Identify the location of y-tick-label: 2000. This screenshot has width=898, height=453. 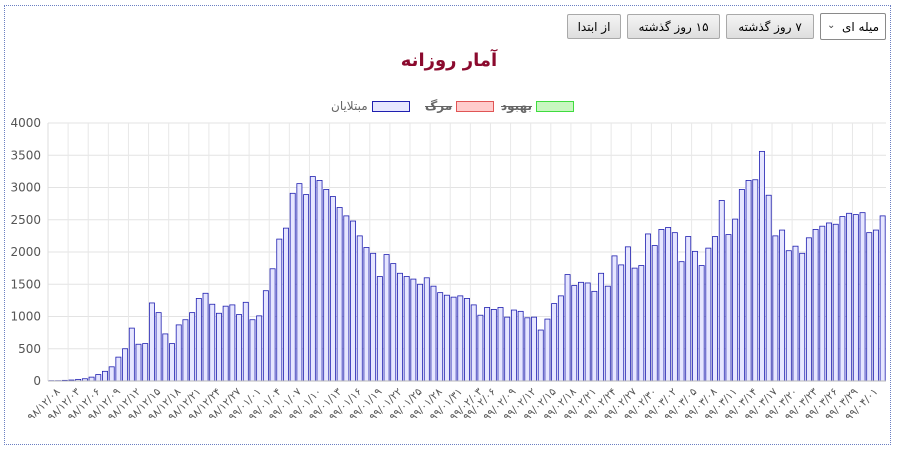
(25, 252).